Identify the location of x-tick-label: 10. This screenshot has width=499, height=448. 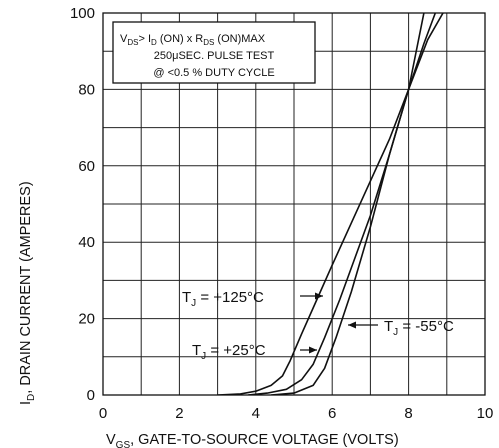
(485, 413).